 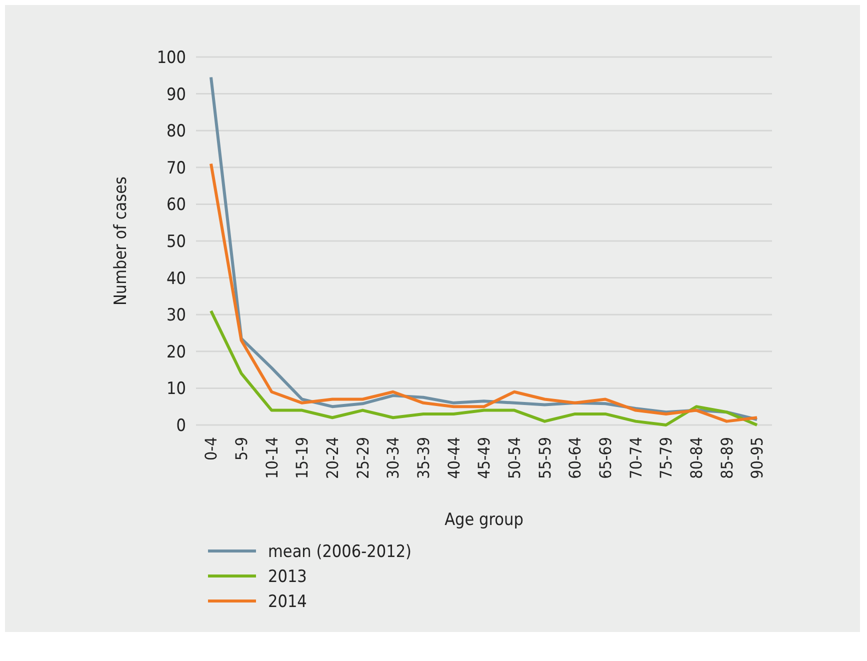 I want to click on x-tick-label: 90-95, so click(x=757, y=458).